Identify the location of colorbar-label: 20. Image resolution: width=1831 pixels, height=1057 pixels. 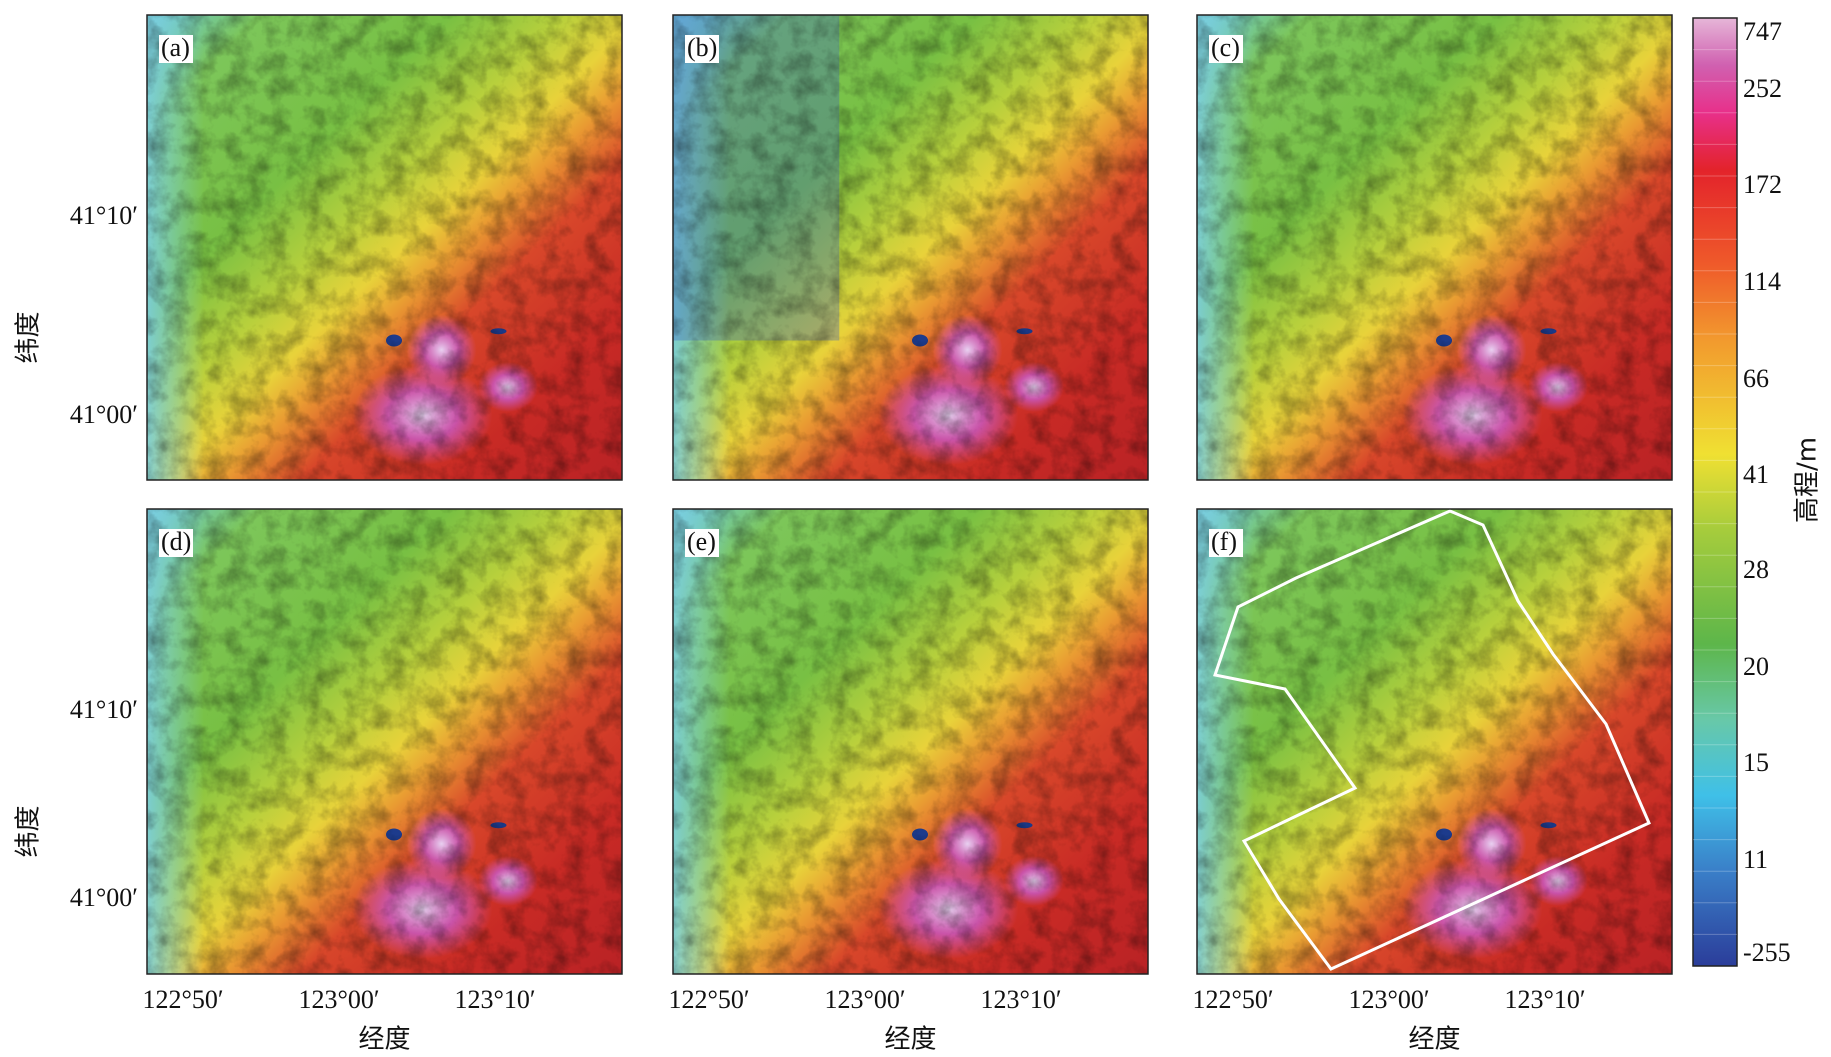
(1756, 666).